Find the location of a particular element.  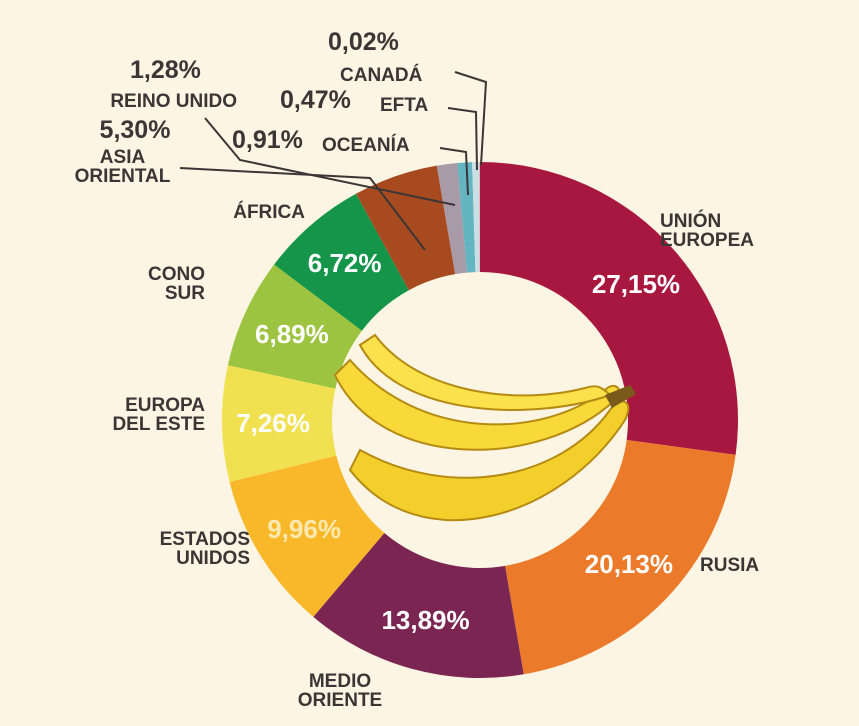

category-label: CANADÁ is located at coordinates (381, 75).